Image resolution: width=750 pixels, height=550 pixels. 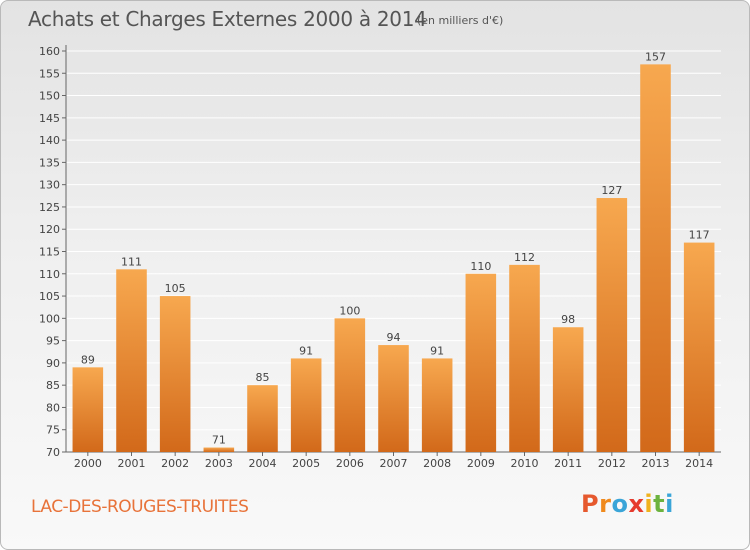 I want to click on bar-2002, so click(x=175, y=374).